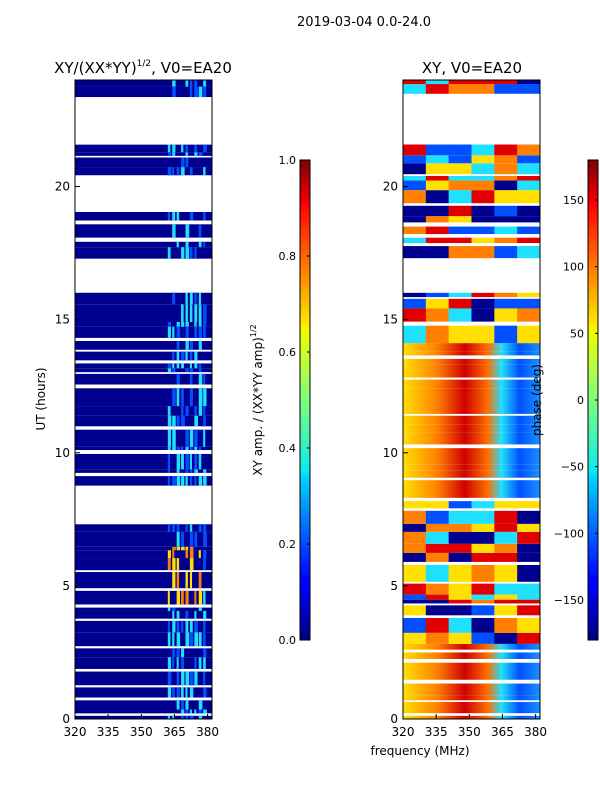 The height and width of the screenshot is (800, 600). I want to click on amplitude-title-suffix: , V0=EA20, so click(191, 68).